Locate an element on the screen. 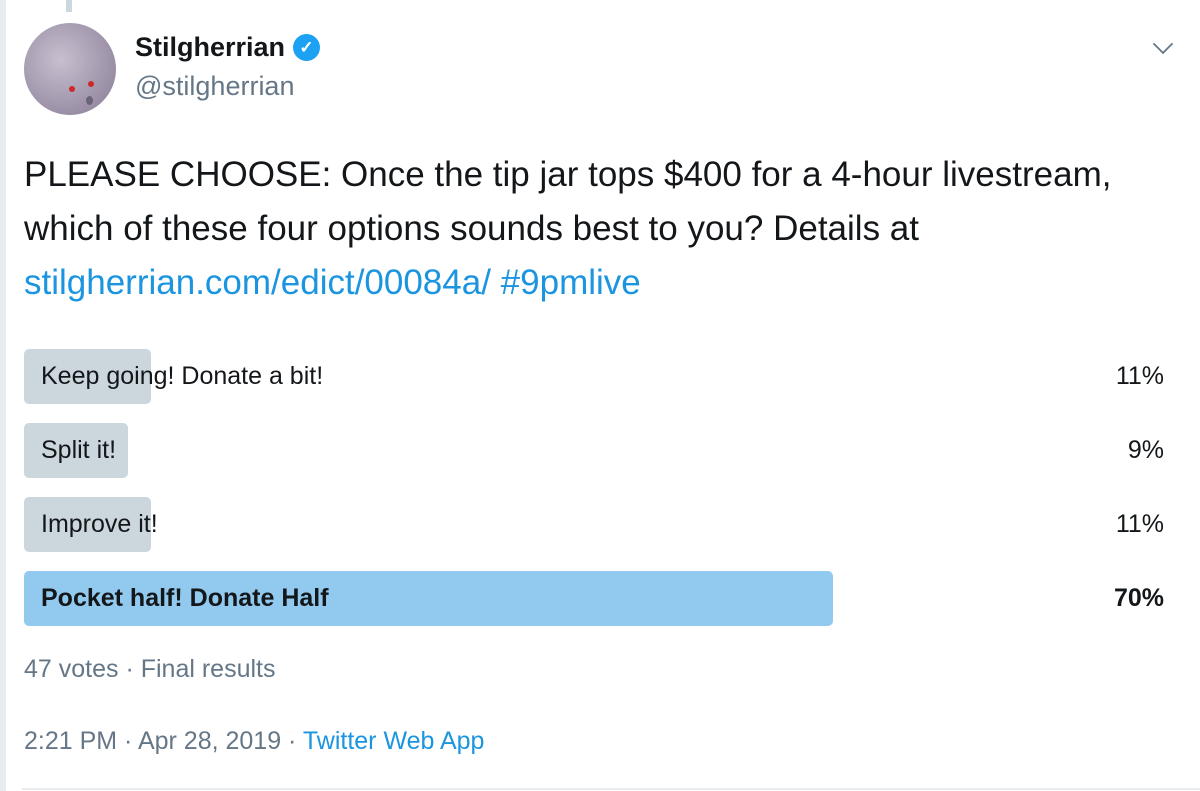 The height and width of the screenshot is (791, 1200). poll-option-percent: 70% is located at coordinates (1138, 598).